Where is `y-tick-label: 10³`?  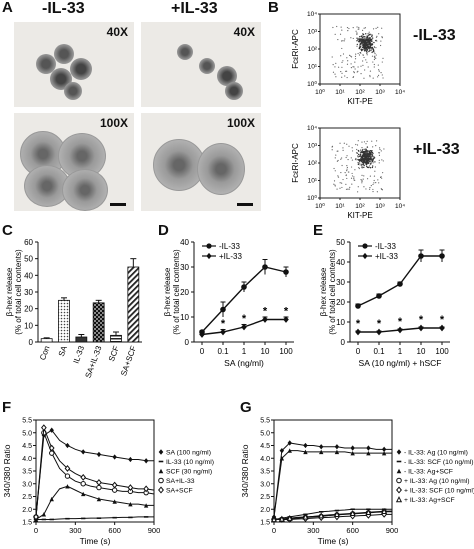
y-tick-label: 10³ is located at coordinates (313, 32).